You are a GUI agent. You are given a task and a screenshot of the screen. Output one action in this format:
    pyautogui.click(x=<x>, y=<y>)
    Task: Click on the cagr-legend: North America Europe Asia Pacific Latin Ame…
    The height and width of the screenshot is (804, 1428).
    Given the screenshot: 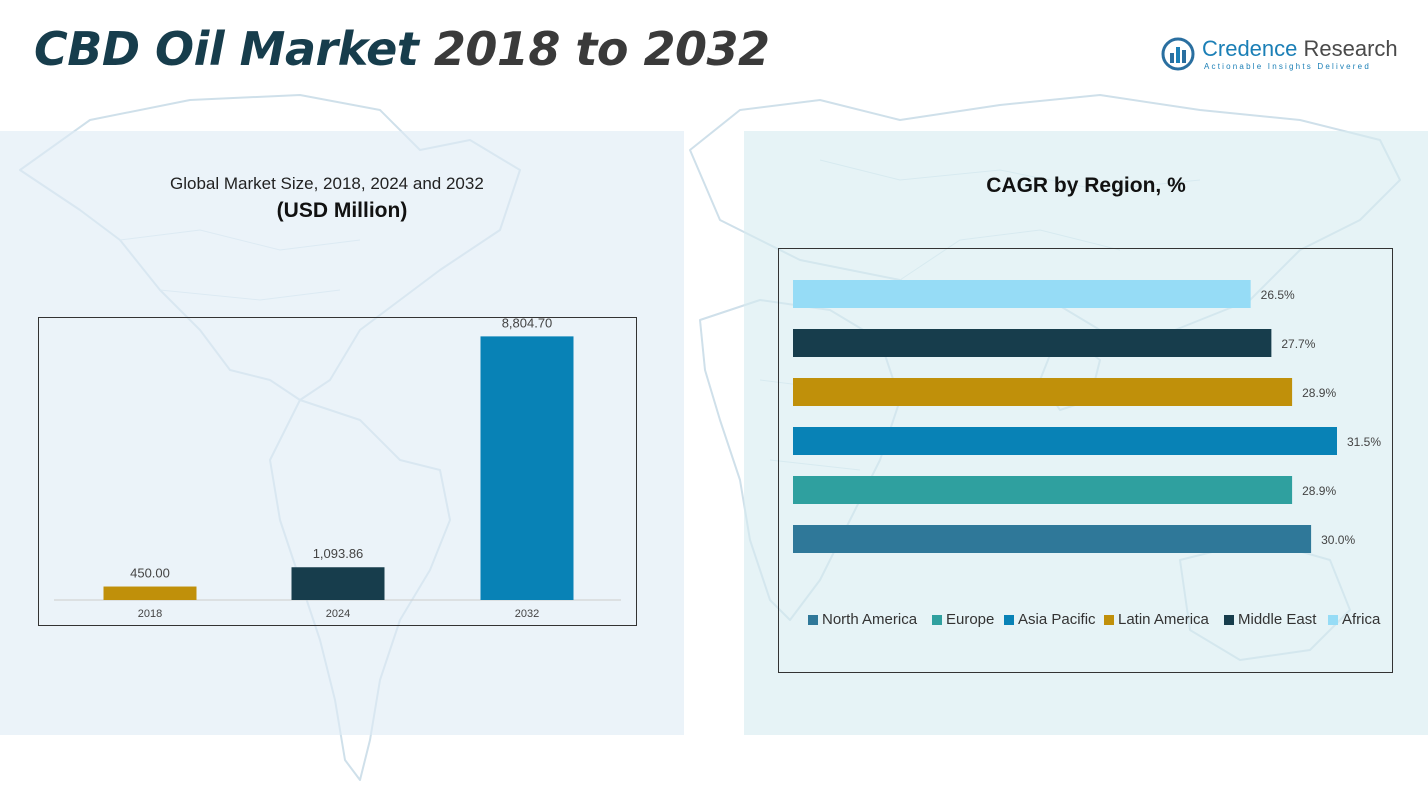 What is the action you would take?
    pyautogui.click(x=1098, y=620)
    